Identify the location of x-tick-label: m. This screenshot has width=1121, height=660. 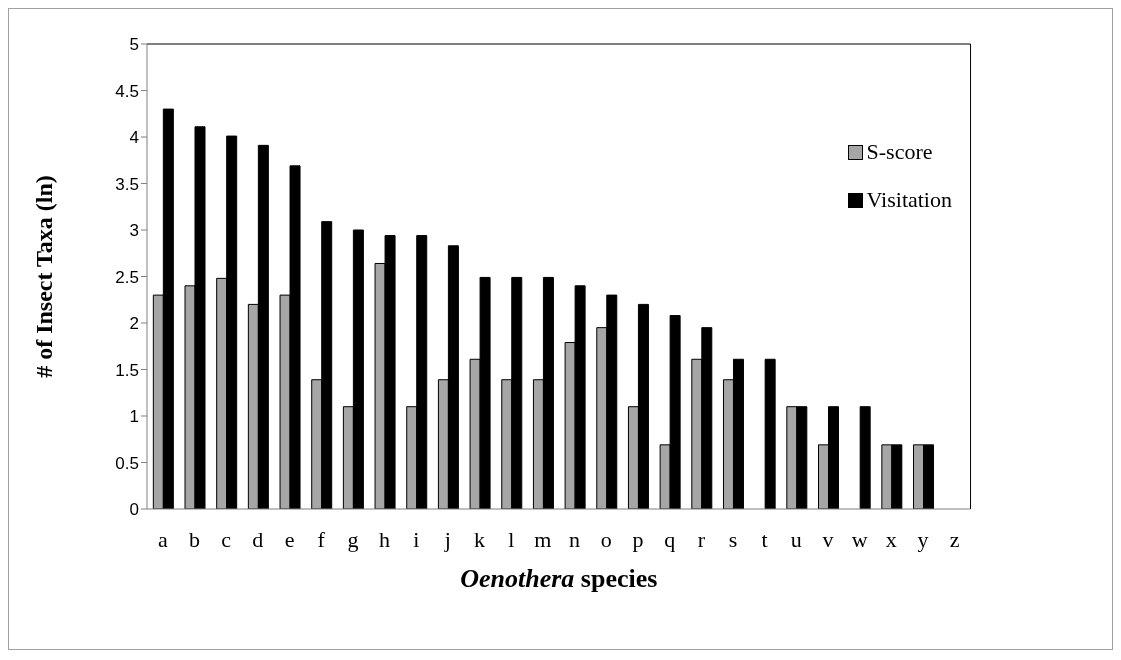
(543, 539).